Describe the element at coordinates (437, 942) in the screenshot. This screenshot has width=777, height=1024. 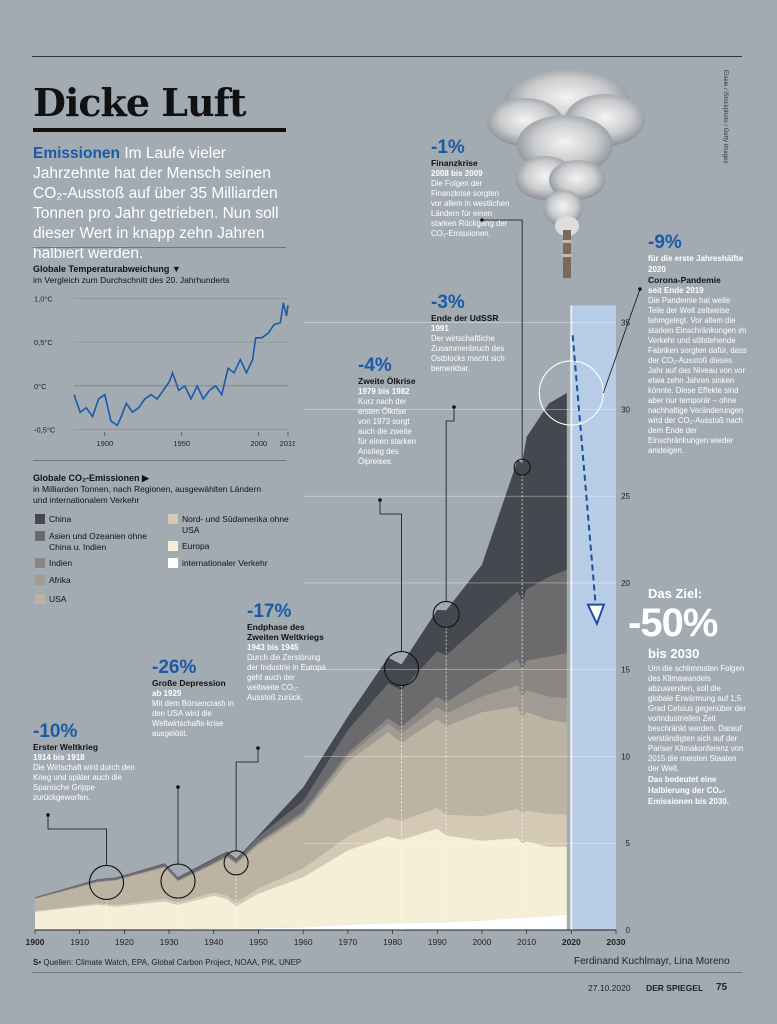
I see `x-tick-label: 1990` at that location.